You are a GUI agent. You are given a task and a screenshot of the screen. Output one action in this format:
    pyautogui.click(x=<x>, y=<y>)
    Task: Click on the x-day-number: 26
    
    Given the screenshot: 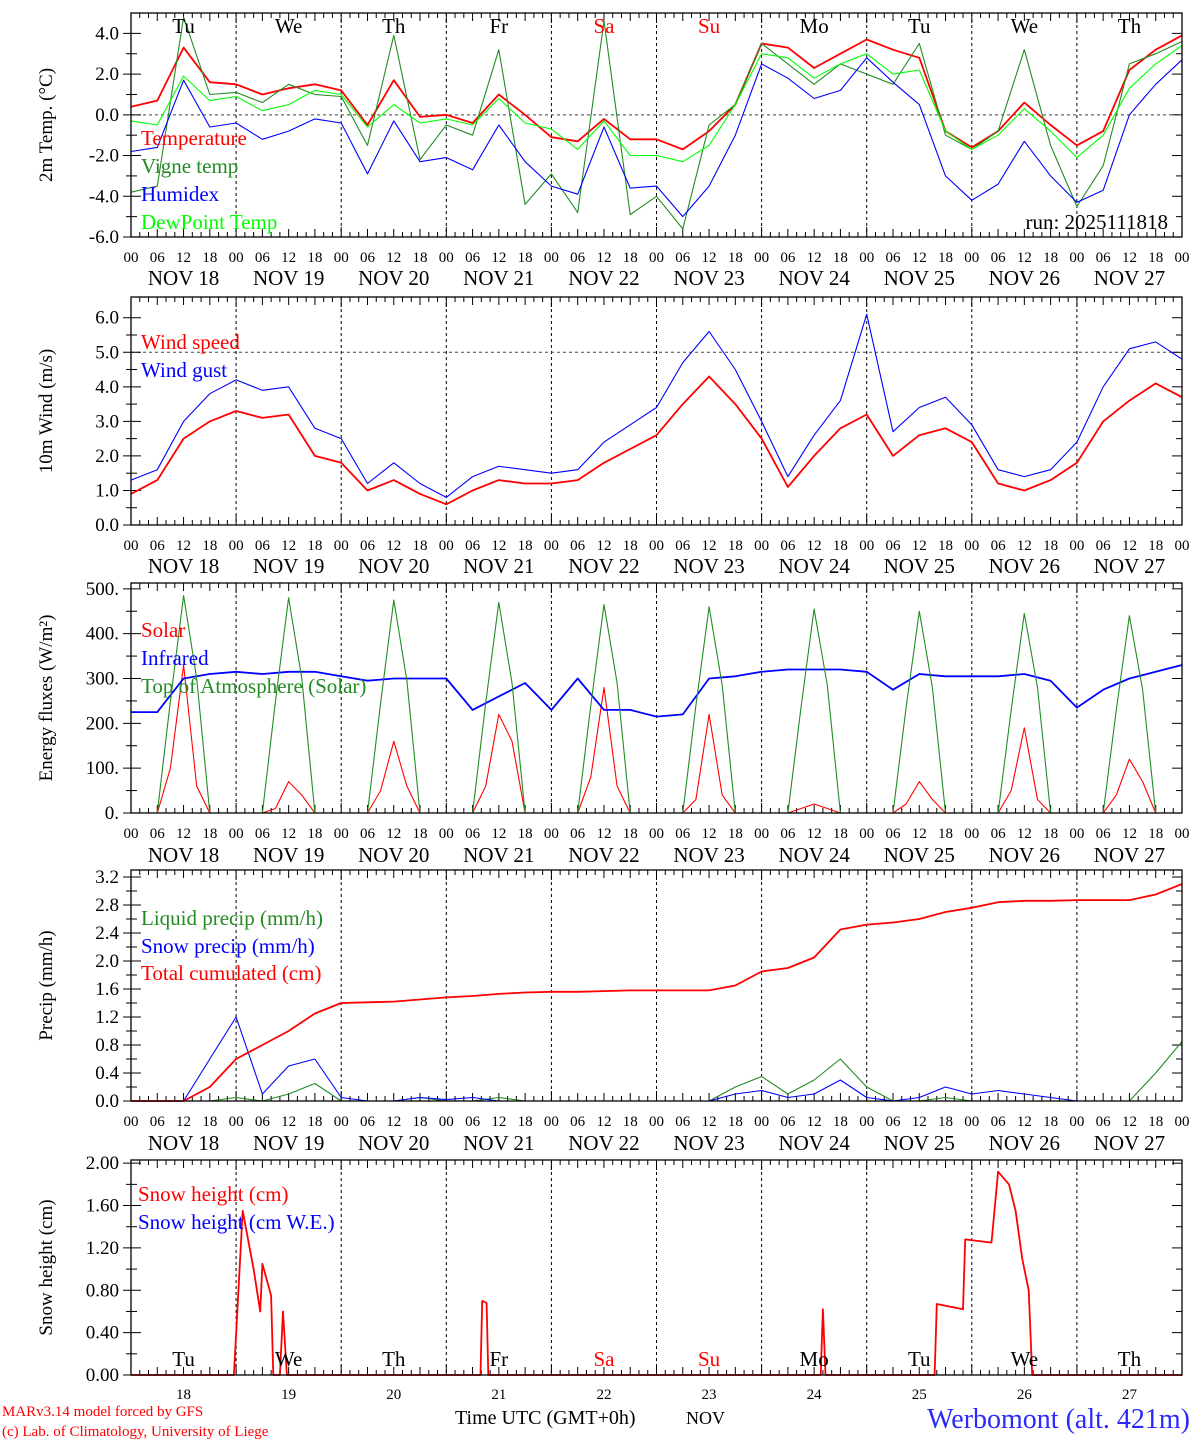 What is the action you would take?
    pyautogui.click(x=1025, y=1395)
    